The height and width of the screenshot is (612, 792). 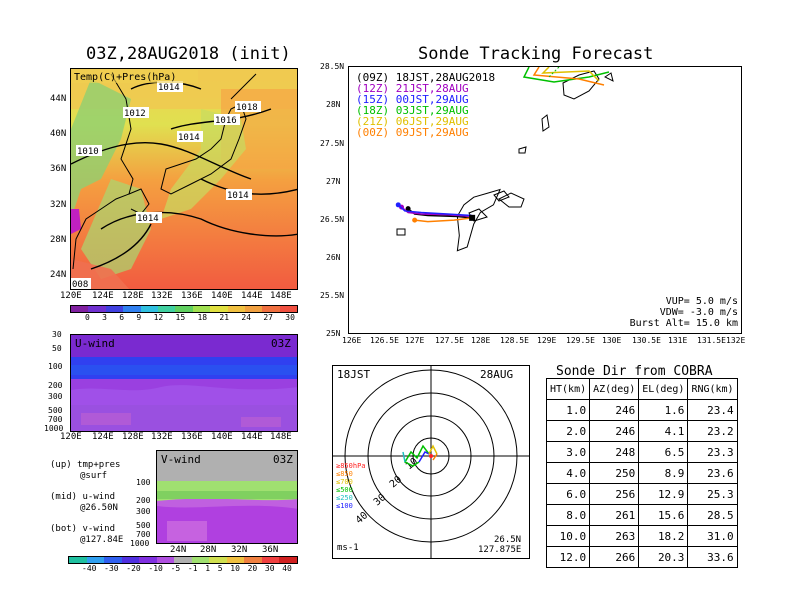 I want to click on y-tick-label: 28N, so click(x=58, y=240).